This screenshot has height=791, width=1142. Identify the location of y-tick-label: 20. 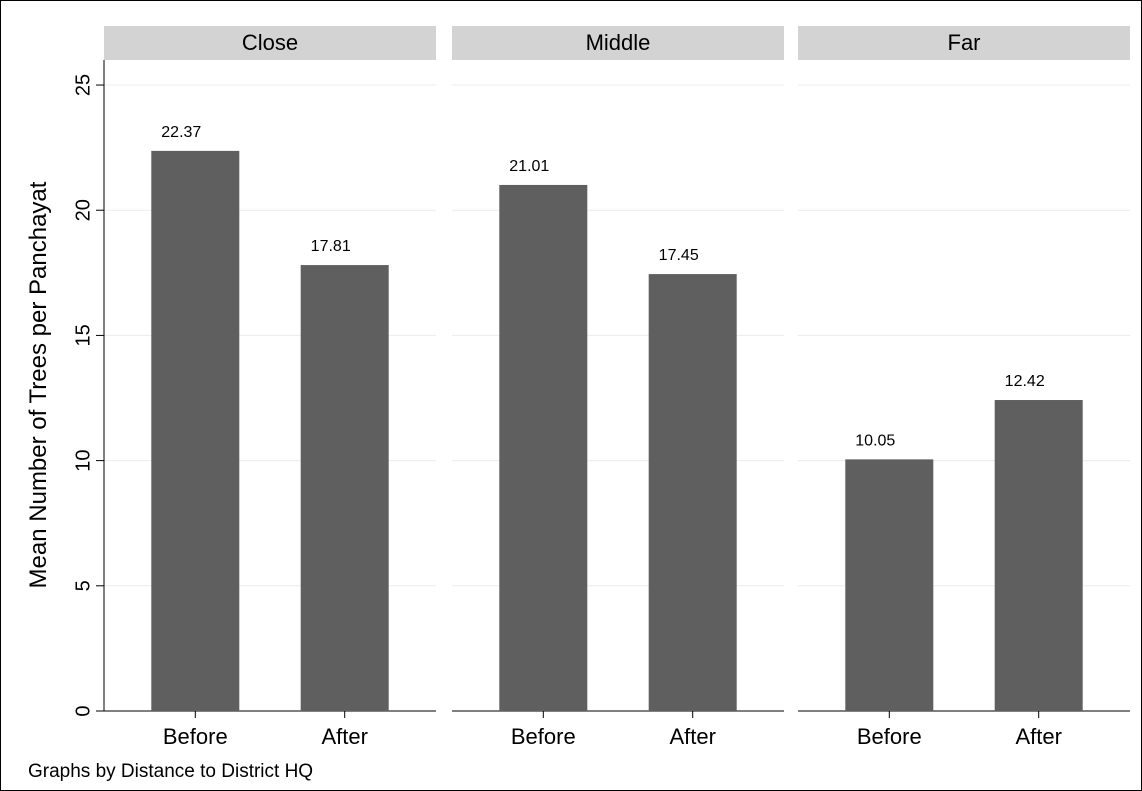
(83, 210).